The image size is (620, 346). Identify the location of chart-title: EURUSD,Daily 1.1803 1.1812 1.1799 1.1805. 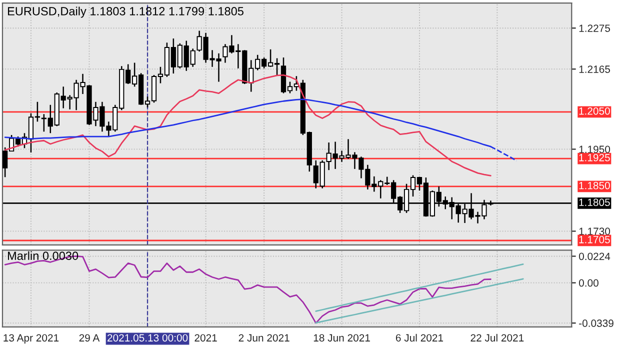
(126, 12).